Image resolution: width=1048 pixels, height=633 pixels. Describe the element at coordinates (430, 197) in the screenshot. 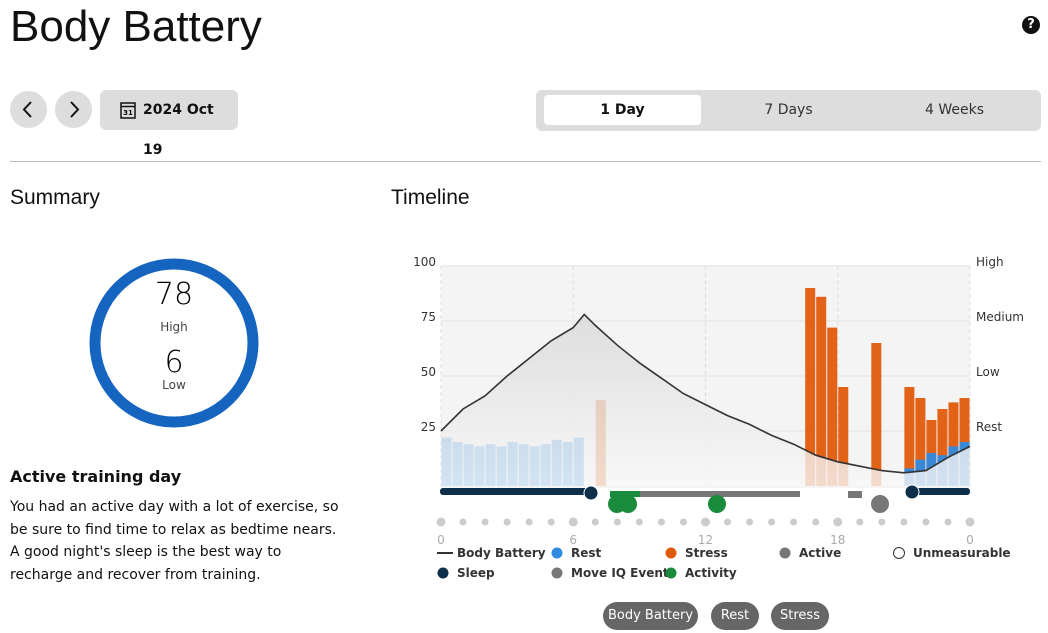

I see `section-title: Timeline` at that location.